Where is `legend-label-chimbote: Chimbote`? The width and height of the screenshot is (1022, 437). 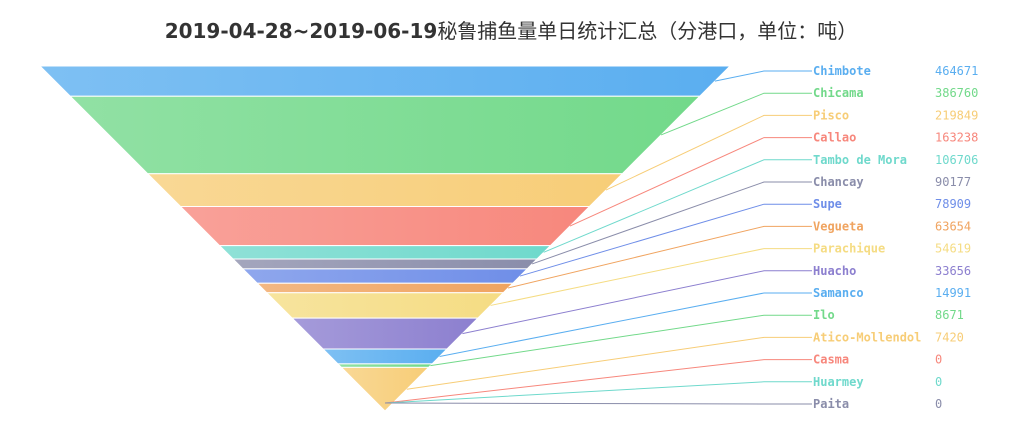 legend-label-chimbote: Chimbote is located at coordinates (842, 71).